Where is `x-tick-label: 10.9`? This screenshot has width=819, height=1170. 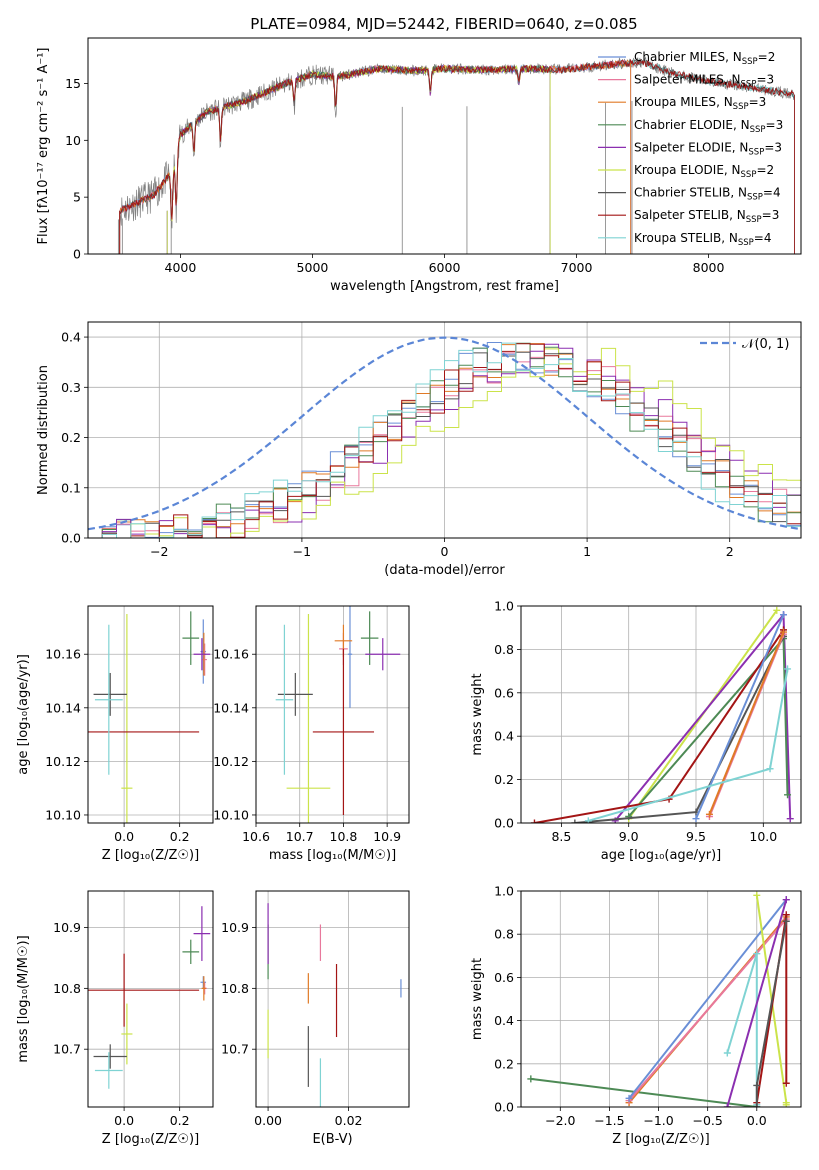 x-tick-label: 10.9 is located at coordinates (387, 836).